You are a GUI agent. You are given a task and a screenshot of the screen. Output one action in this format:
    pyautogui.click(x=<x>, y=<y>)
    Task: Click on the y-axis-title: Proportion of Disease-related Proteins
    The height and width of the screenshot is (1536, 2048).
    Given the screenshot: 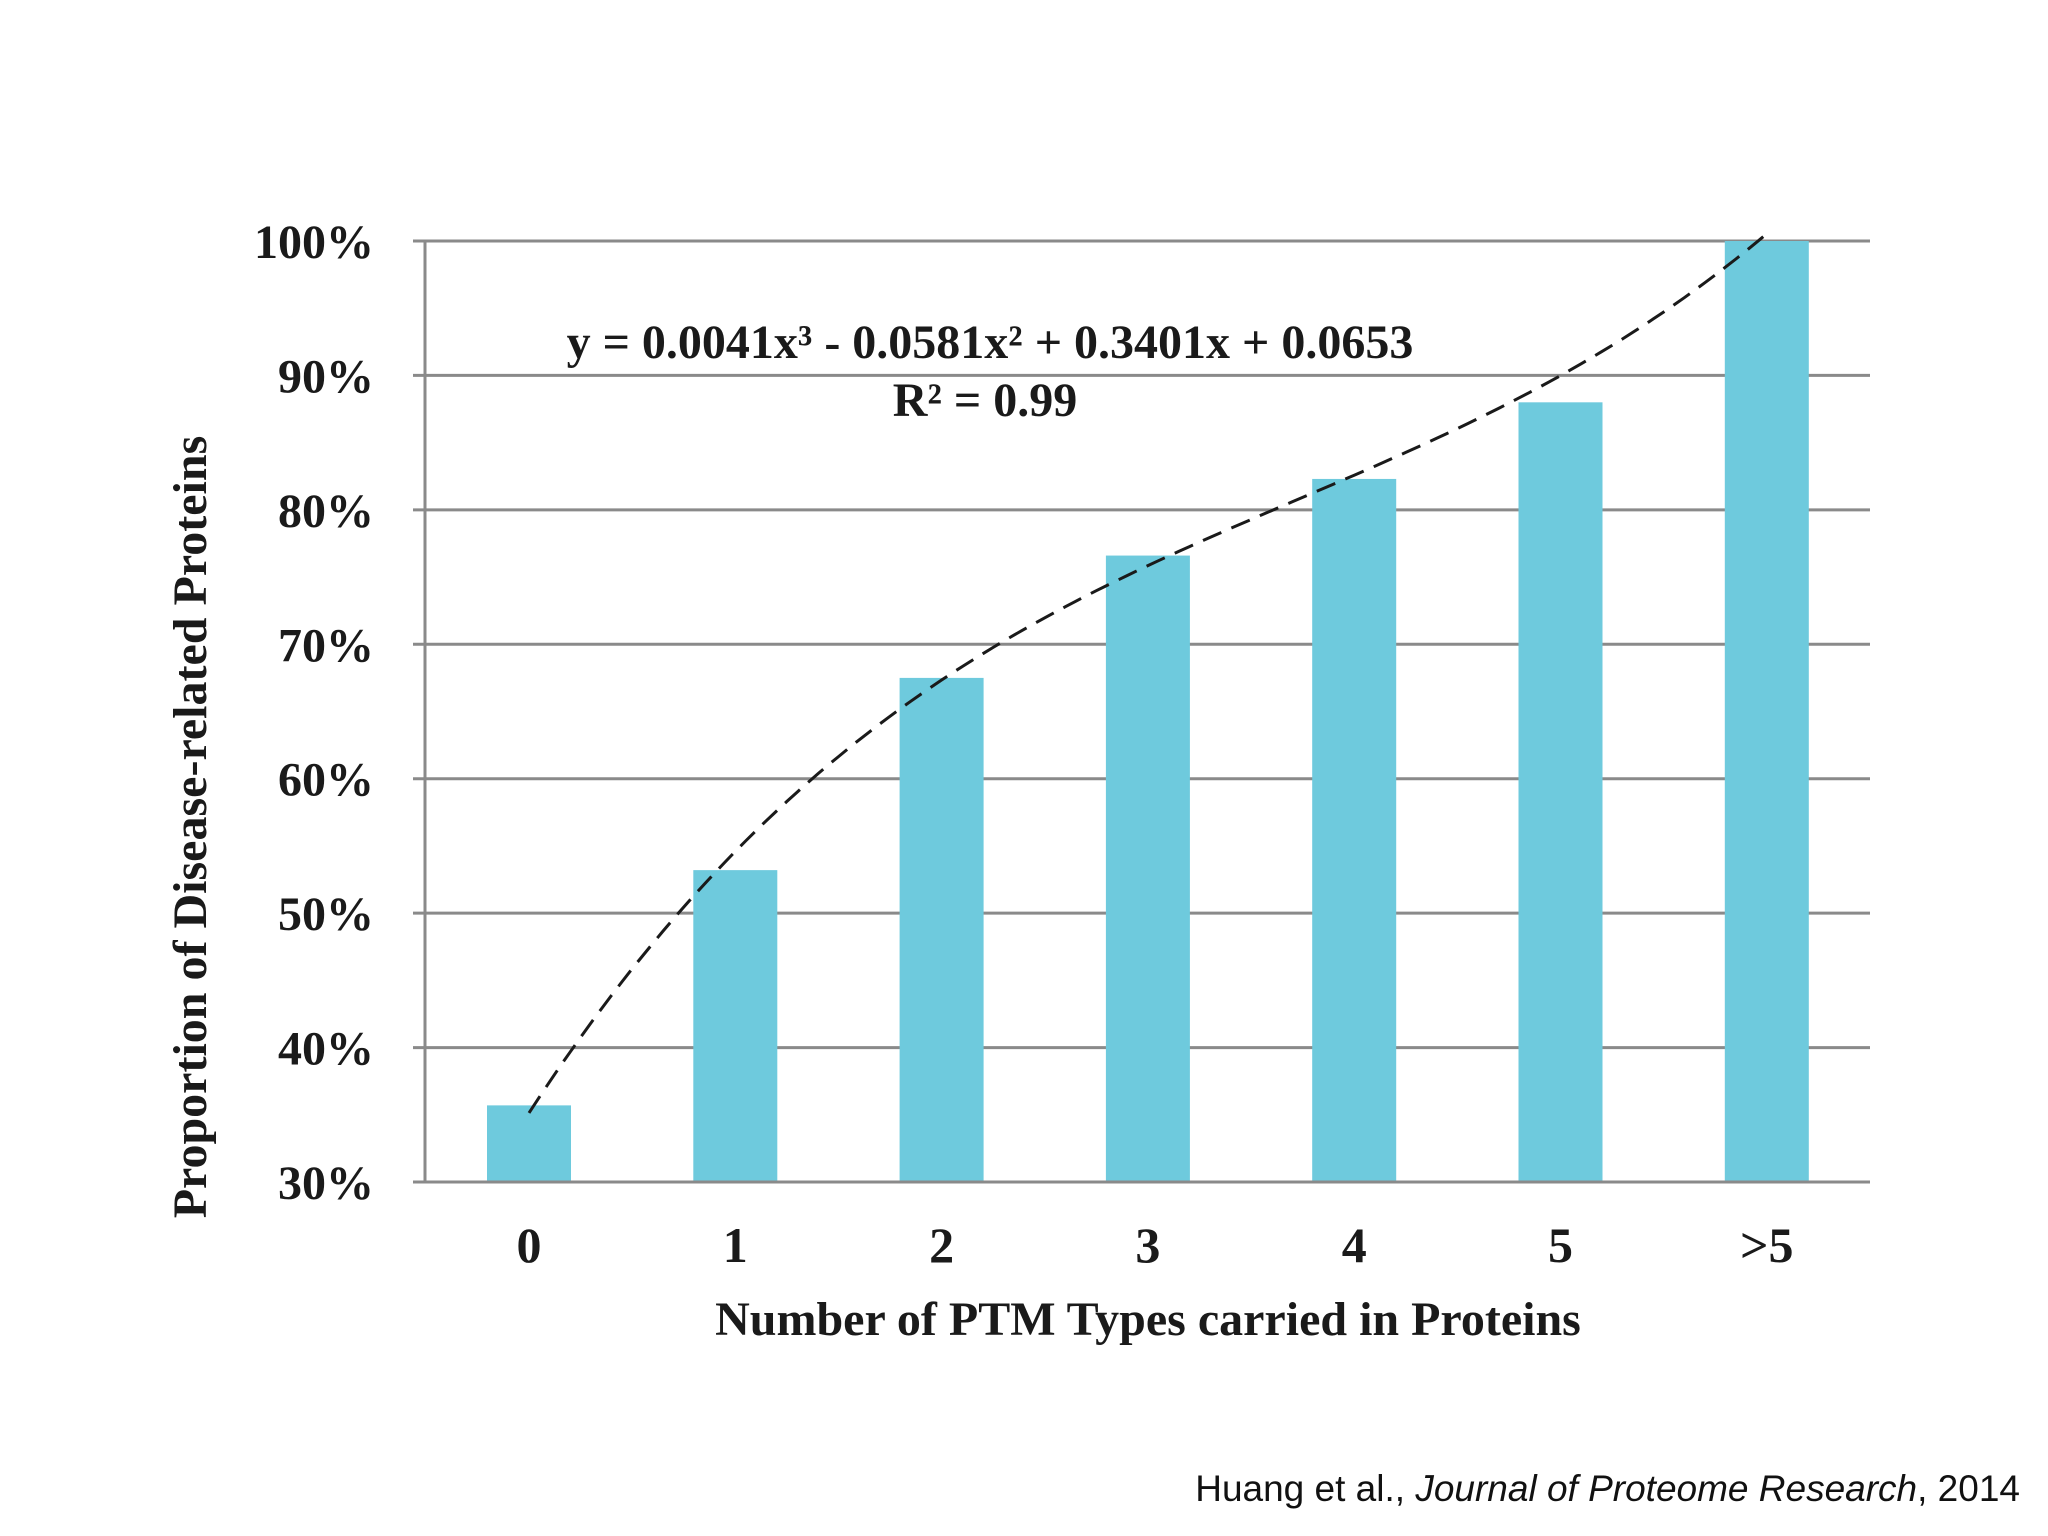 What is the action you would take?
    pyautogui.click(x=190, y=827)
    